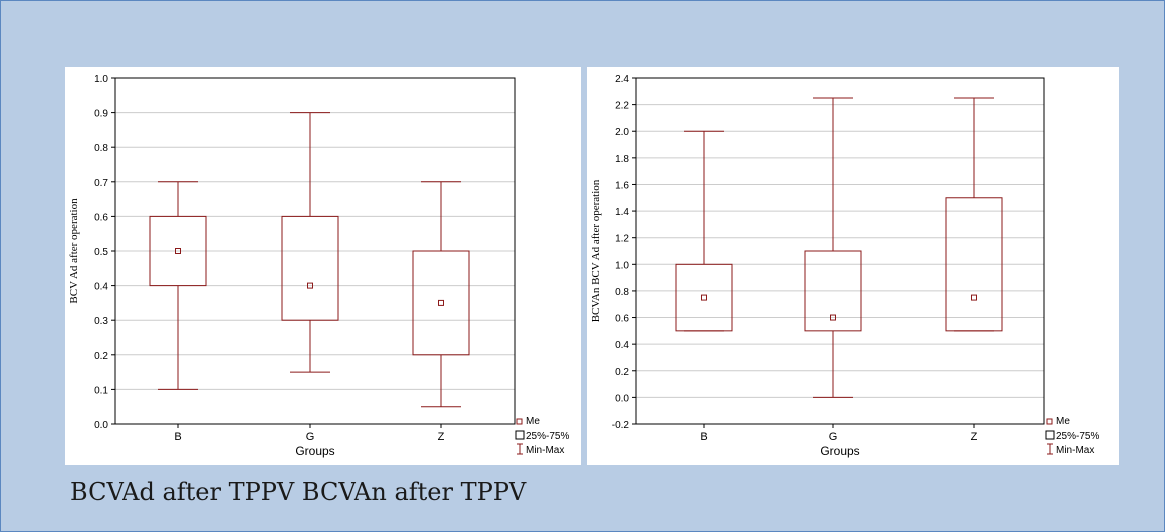 This screenshot has width=1165, height=532. What do you see at coordinates (622, 132) in the screenshot?
I see `y-tick-label: 2.0` at bounding box center [622, 132].